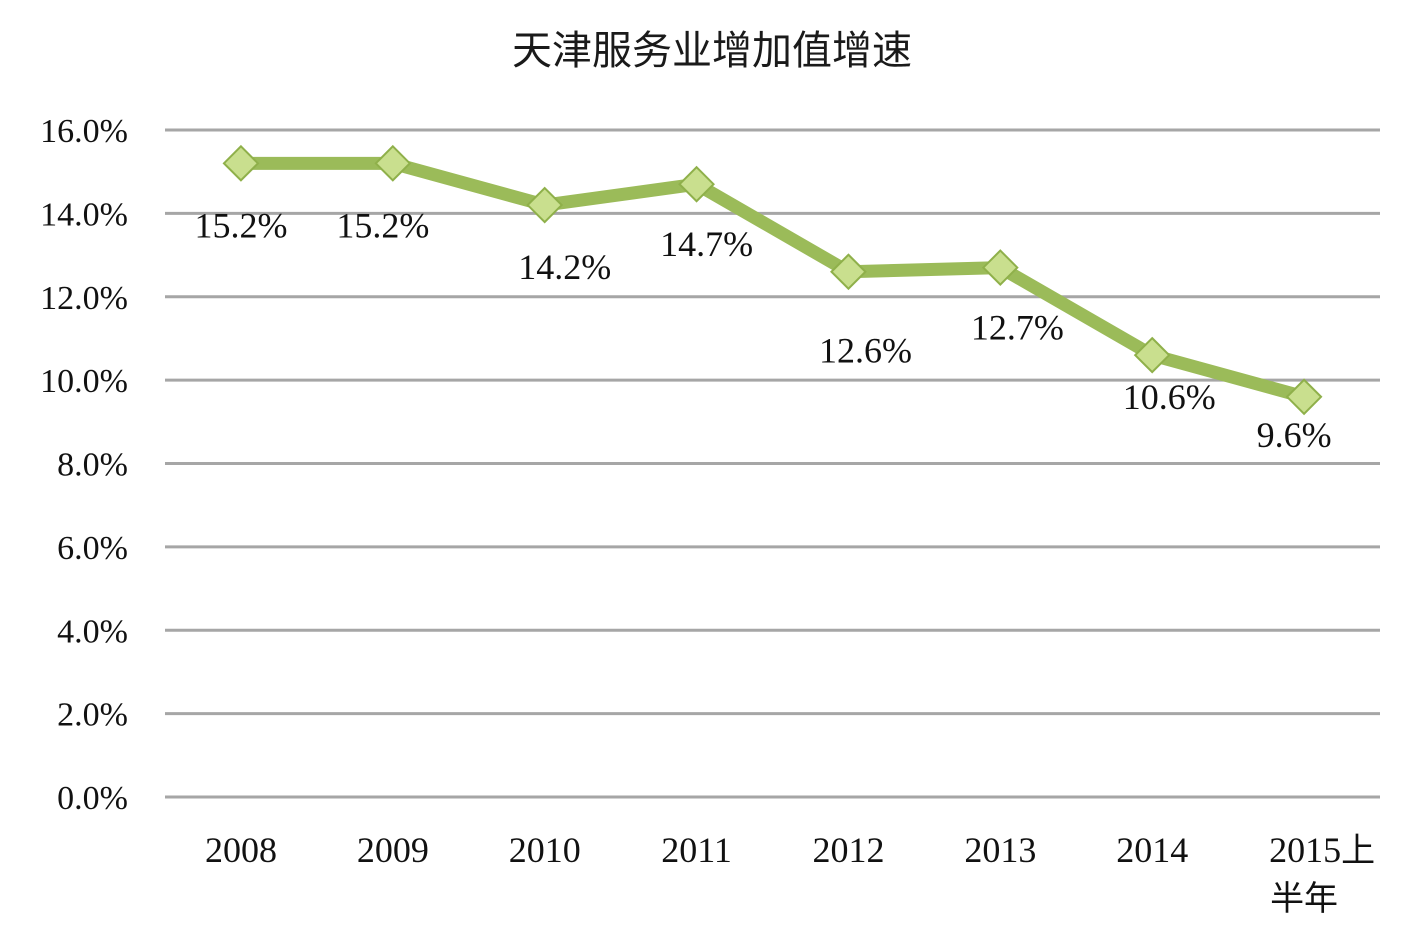 This screenshot has width=1412, height=932. Describe the element at coordinates (1169, 397) in the screenshot. I see `data-label: 10.6%` at that location.